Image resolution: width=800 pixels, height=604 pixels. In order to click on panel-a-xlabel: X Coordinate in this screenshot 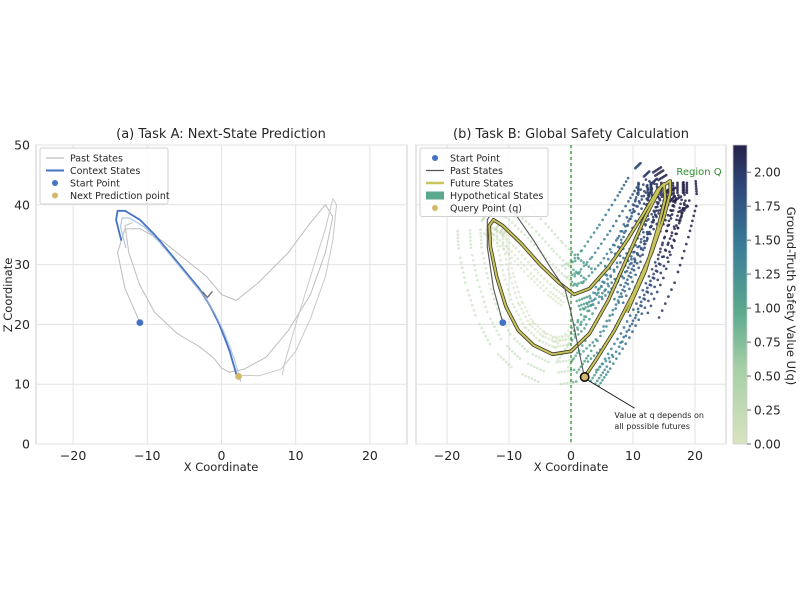, I will do `click(221, 467)`.